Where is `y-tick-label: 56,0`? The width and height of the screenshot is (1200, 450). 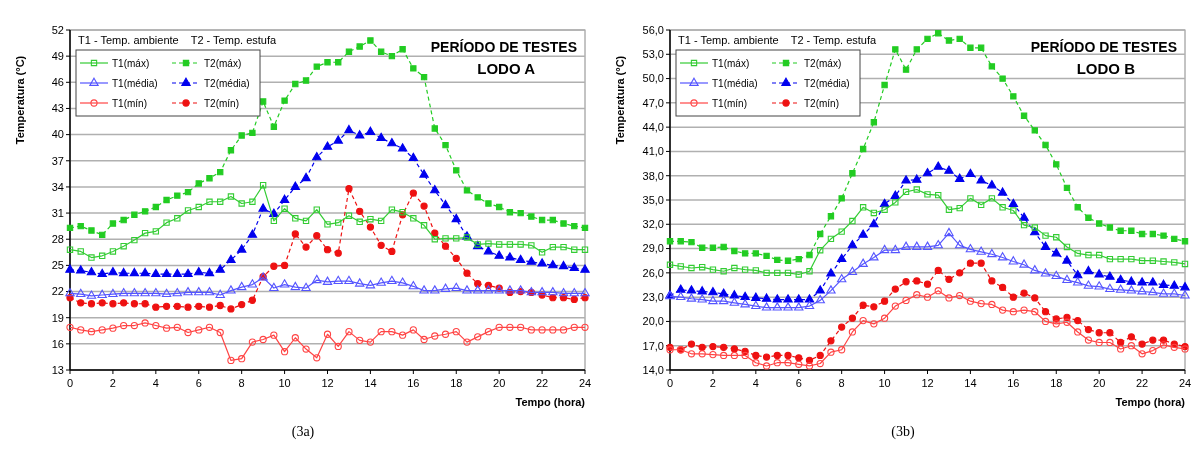 y-tick-label: 56,0 is located at coordinates (653, 29).